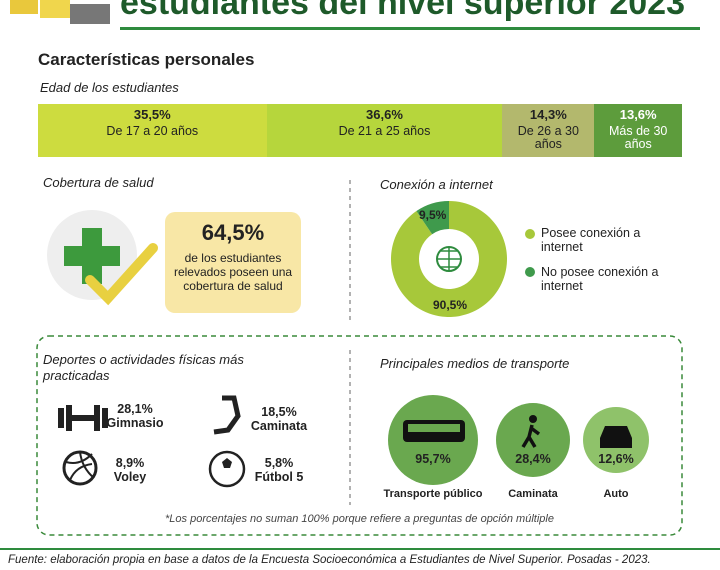 The width and height of the screenshot is (720, 570). What do you see at coordinates (410, 28) in the screenshot?
I see `header-rule` at bounding box center [410, 28].